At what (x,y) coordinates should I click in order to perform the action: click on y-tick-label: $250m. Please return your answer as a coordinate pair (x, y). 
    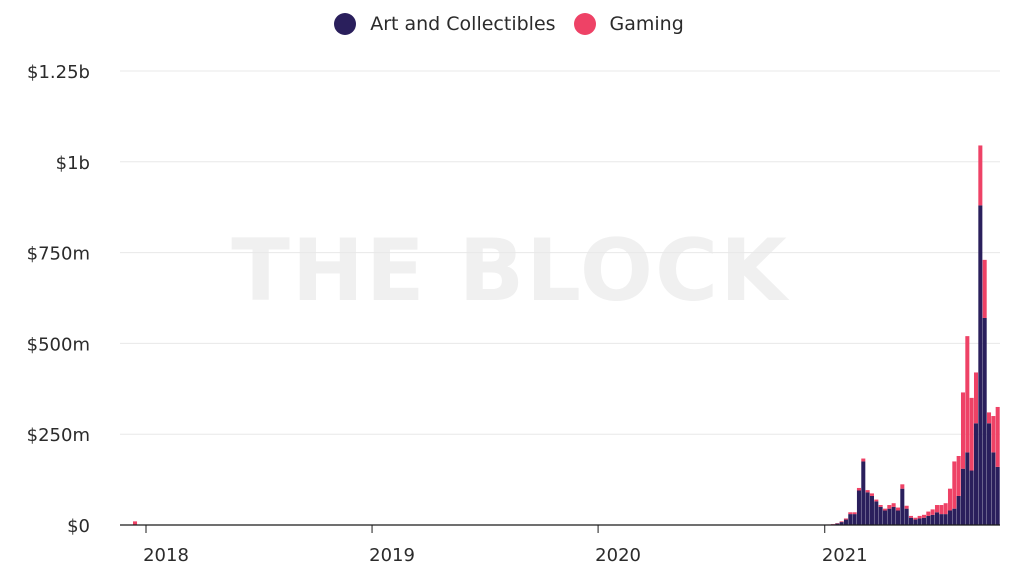
    Looking at the image, I should click on (58, 435).